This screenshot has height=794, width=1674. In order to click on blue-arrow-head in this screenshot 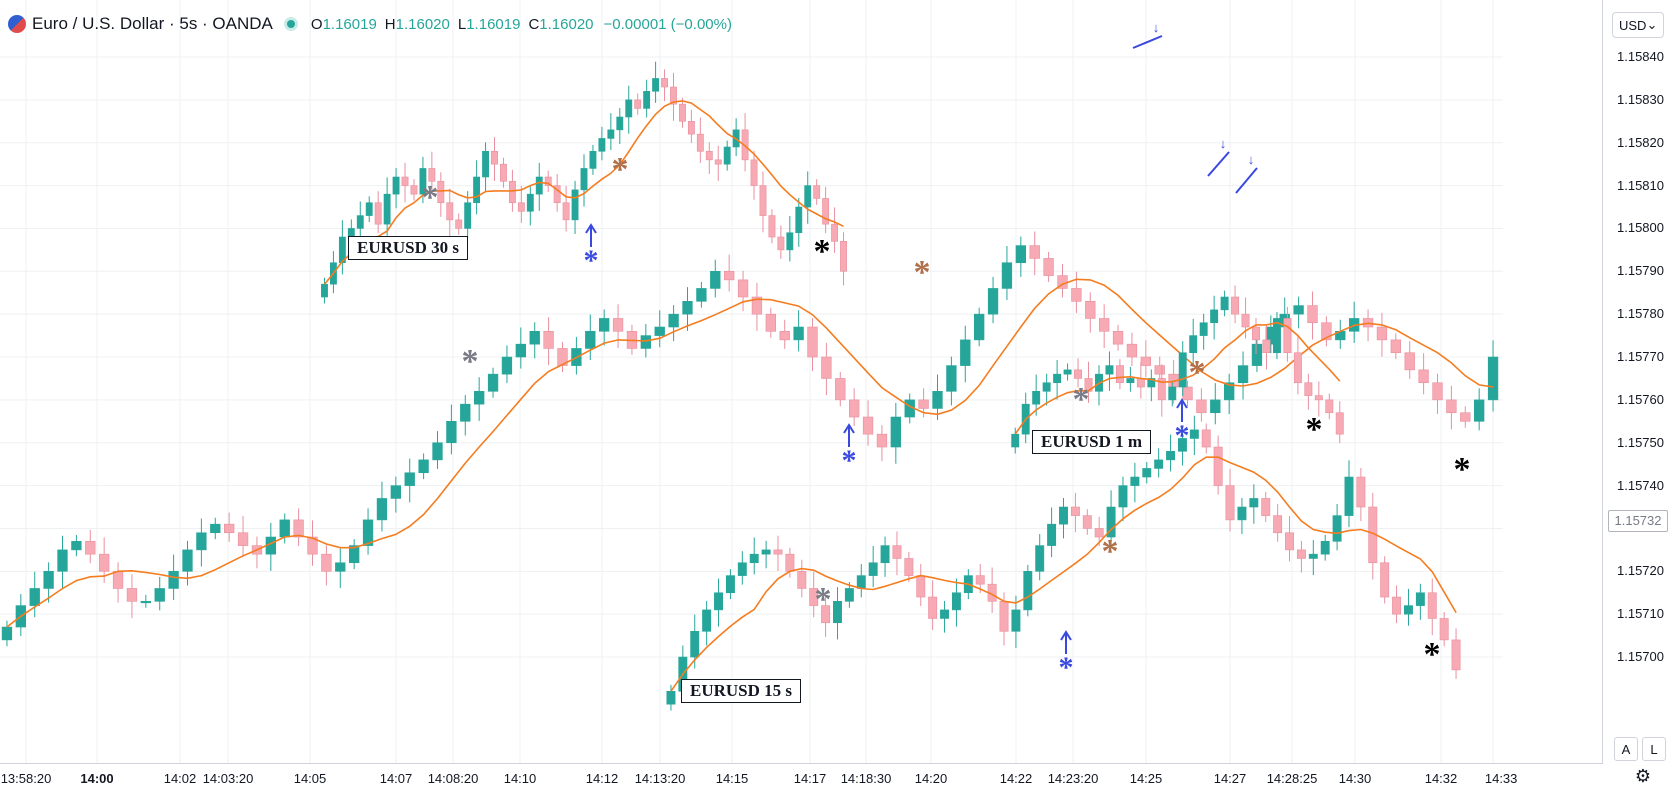, I will do `click(1066, 635)`.